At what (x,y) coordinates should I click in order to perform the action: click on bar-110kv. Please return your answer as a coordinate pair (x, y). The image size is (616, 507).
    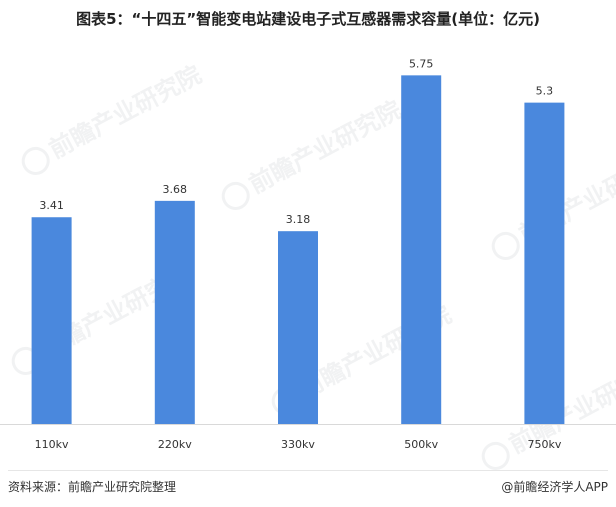
    Looking at the image, I should click on (51, 320).